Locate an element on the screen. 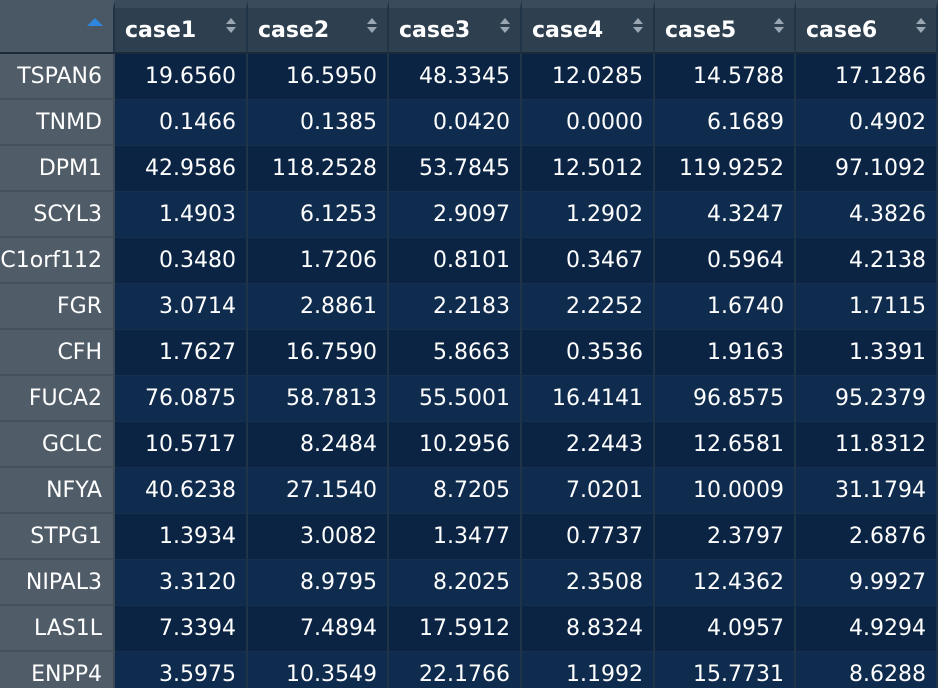  table-cell: 53.7845 is located at coordinates (455, 169).